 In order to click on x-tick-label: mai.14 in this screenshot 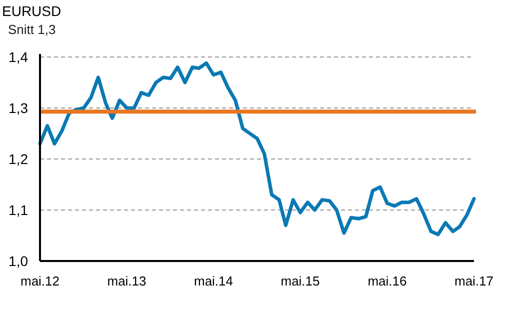, I will do `click(214, 281)`.